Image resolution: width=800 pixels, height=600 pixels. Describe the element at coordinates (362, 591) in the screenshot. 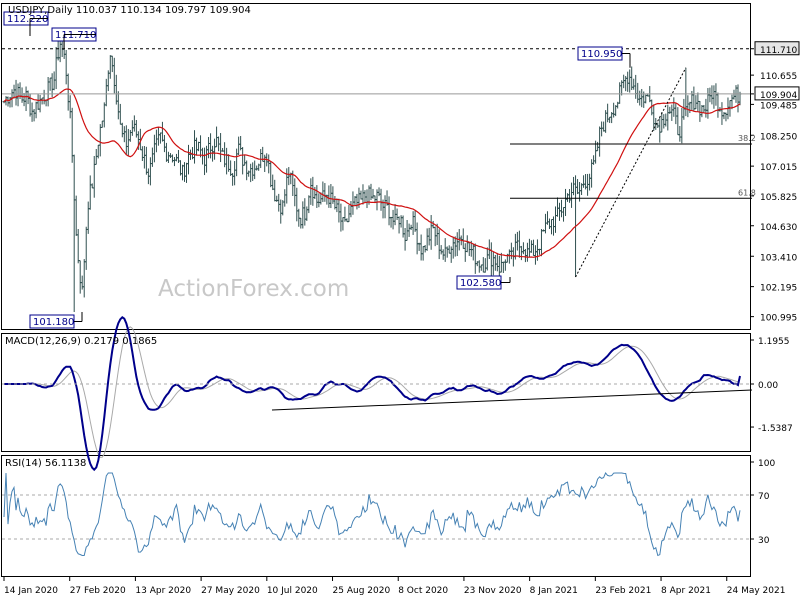

I see `date-axis-label: 25 Aug 2020` at that location.